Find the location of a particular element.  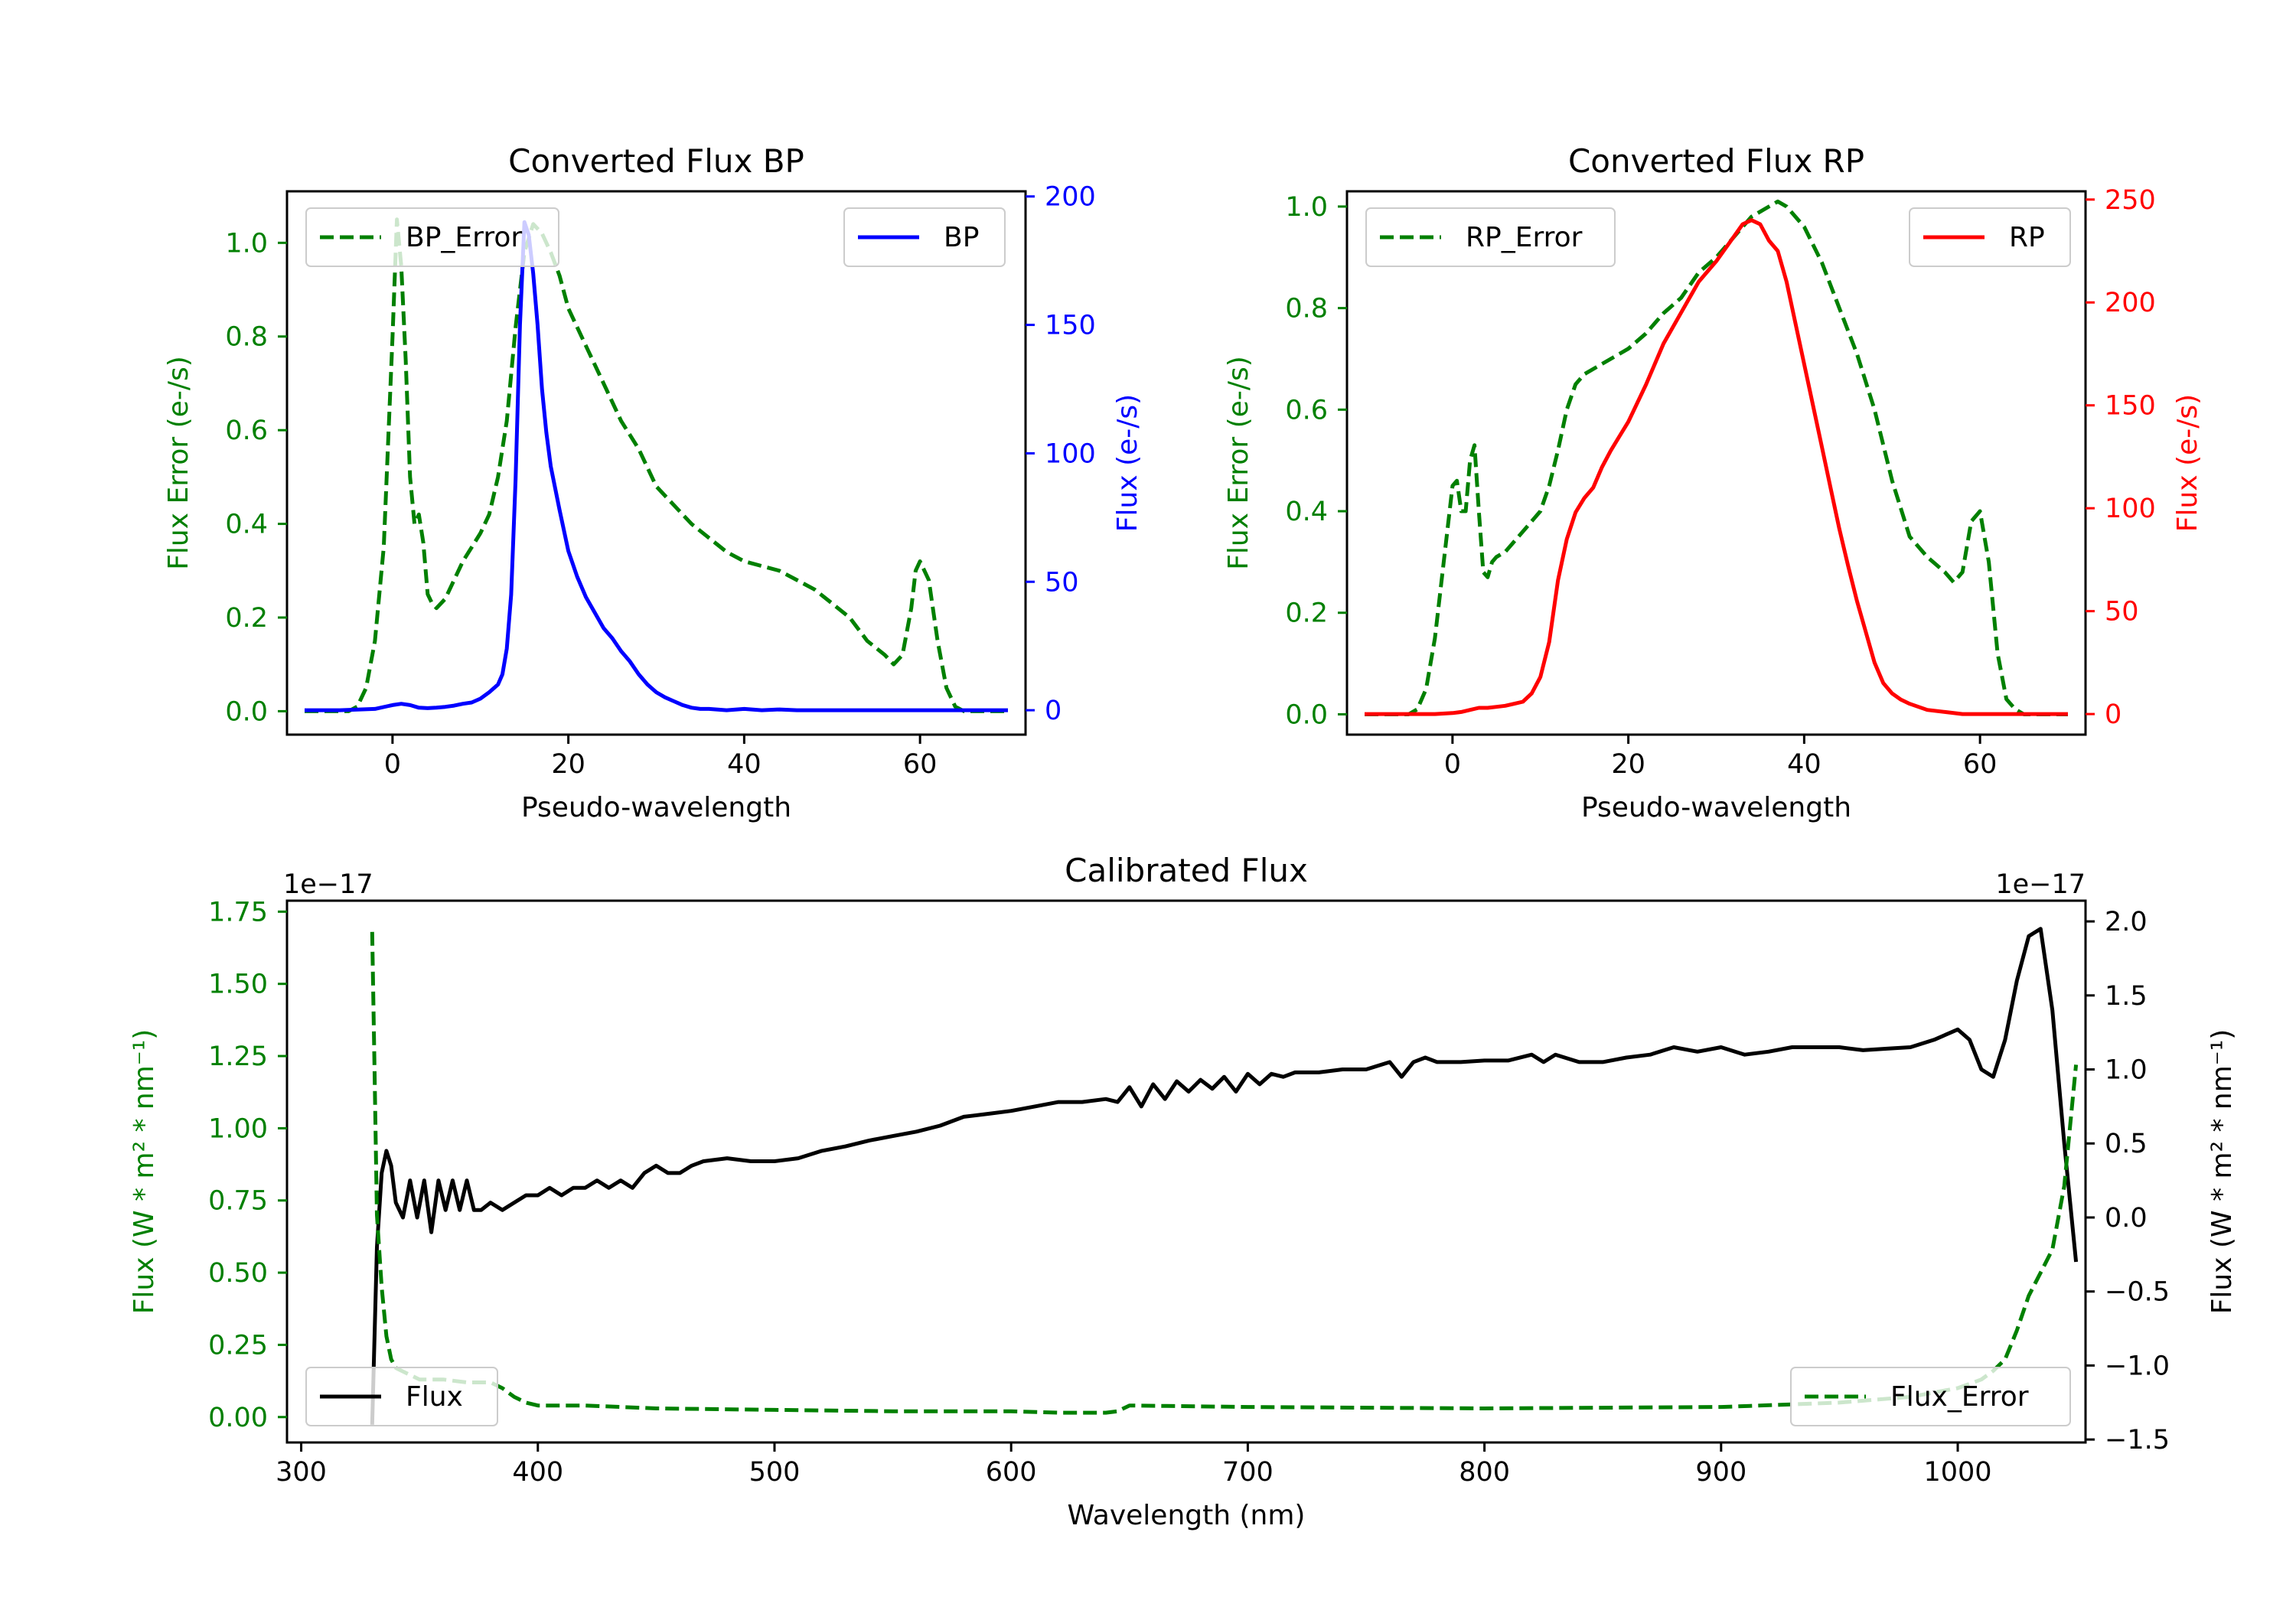

y-right-tick-label: −0.5 is located at coordinates (2137, 1292).